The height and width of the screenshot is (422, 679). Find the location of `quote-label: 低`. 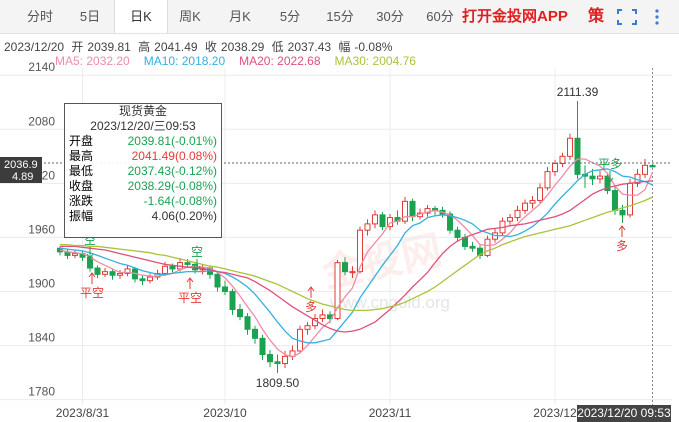

quote-label: 低 is located at coordinates (277, 47).